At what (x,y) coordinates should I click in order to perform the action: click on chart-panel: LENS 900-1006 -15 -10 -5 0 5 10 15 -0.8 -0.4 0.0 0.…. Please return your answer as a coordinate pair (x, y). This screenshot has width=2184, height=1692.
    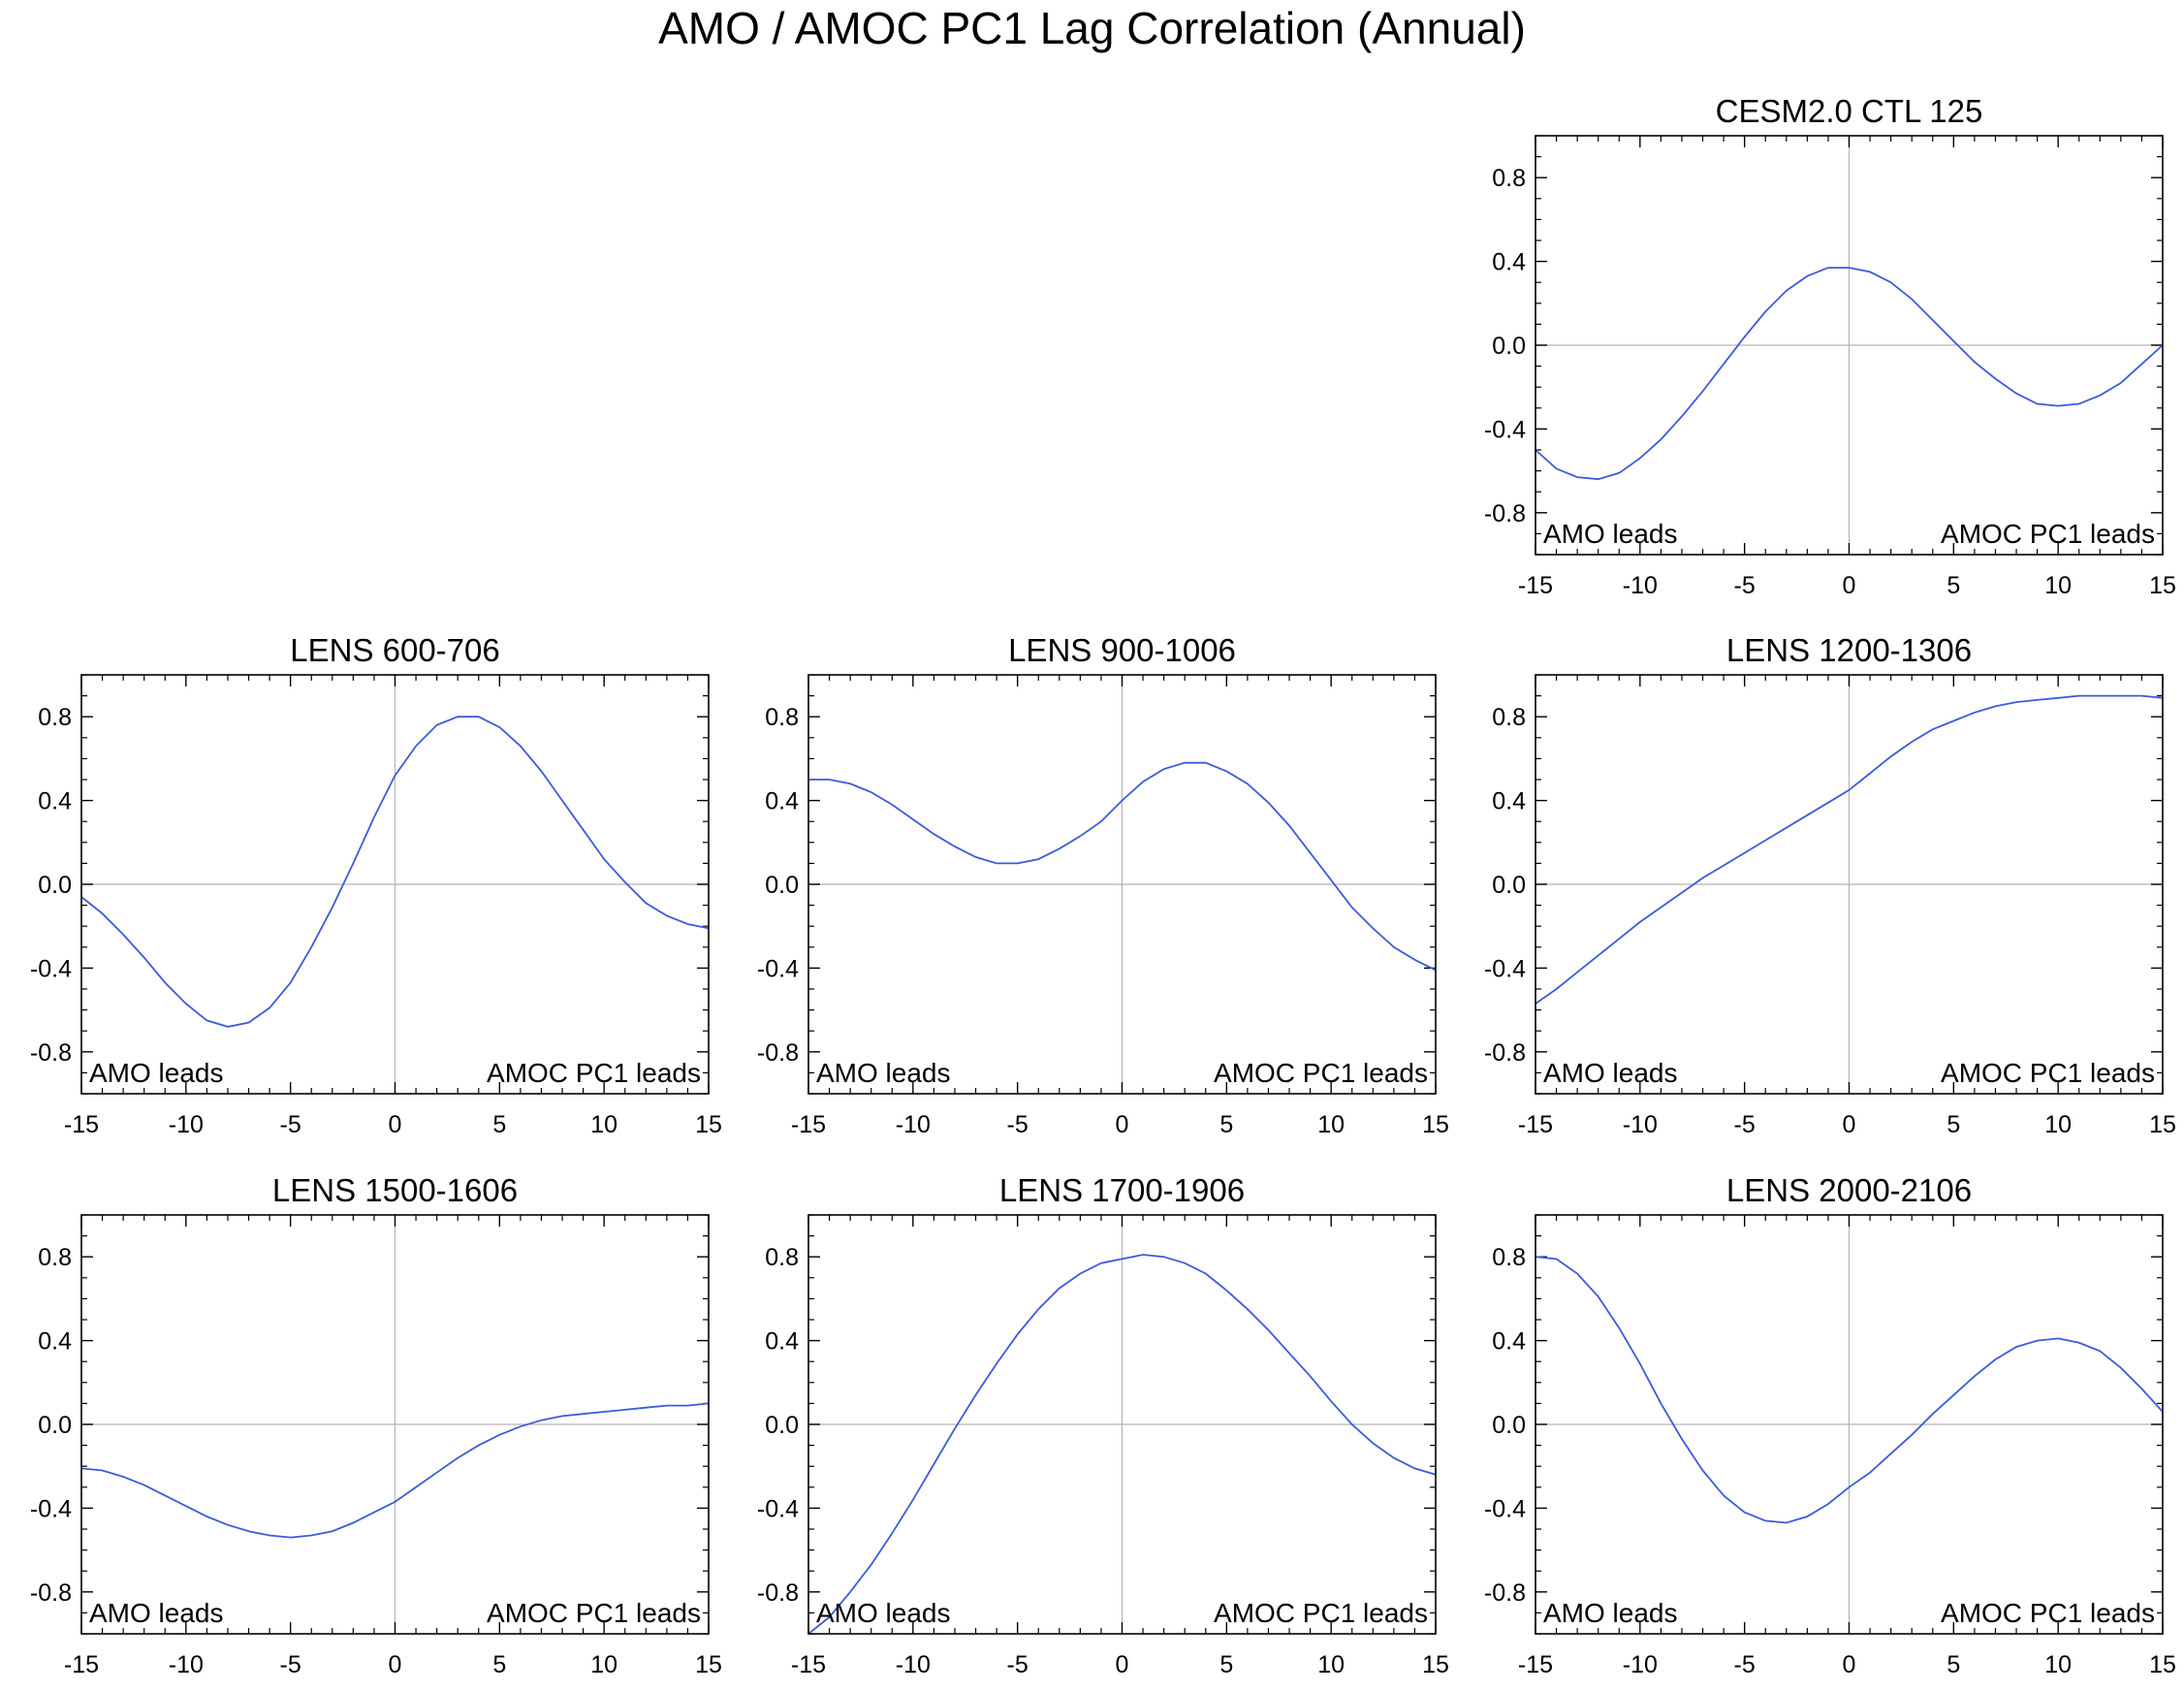
    Looking at the image, I should click on (1103, 885).